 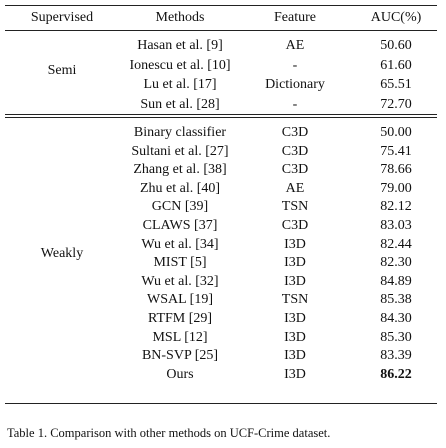 I want to click on auc: 85.38, so click(x=396, y=300).